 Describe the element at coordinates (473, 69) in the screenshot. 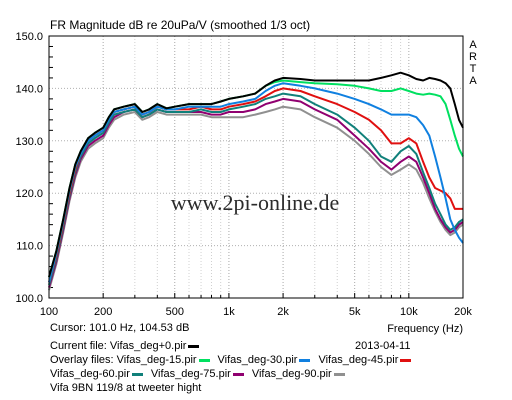

I see `arta-letter: T` at that location.